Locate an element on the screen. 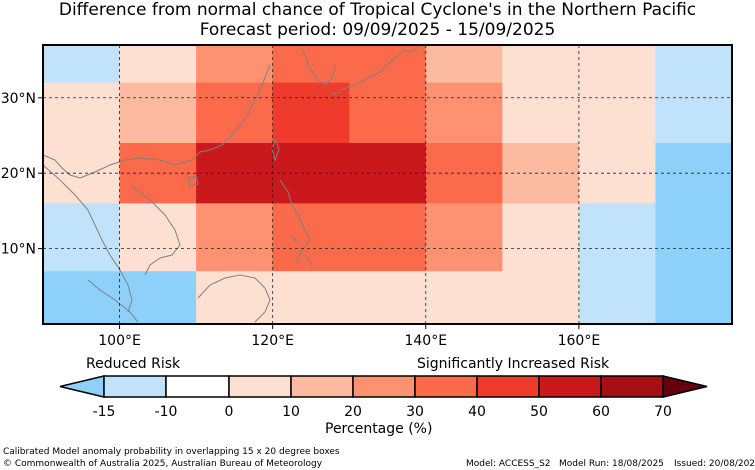 This screenshot has width=755, height=470. coast-indochina is located at coordinates (111, 238).